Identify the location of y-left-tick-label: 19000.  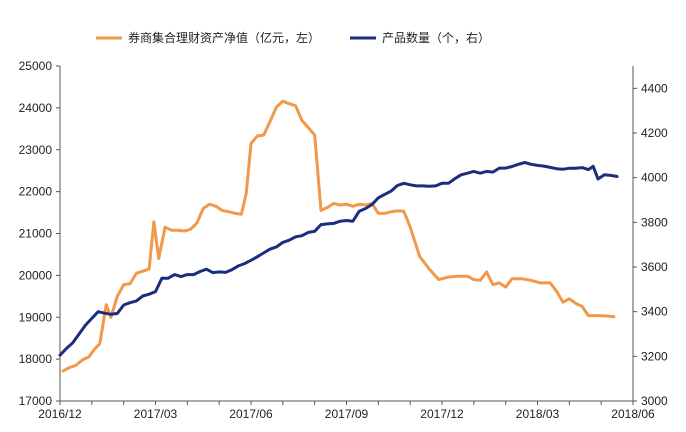
(36, 317).